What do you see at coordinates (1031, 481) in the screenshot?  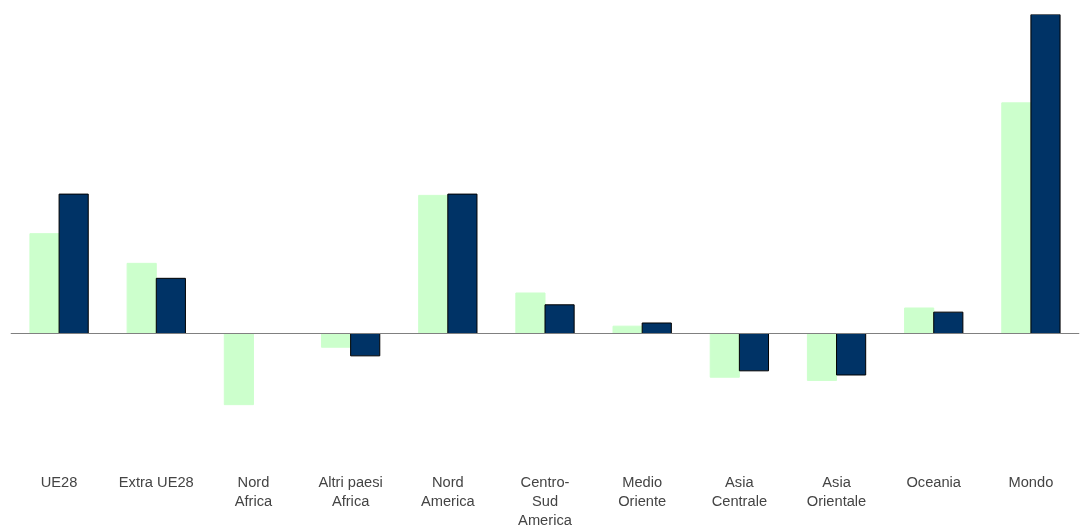 I see `x-tick-label: Mondo` at bounding box center [1031, 481].